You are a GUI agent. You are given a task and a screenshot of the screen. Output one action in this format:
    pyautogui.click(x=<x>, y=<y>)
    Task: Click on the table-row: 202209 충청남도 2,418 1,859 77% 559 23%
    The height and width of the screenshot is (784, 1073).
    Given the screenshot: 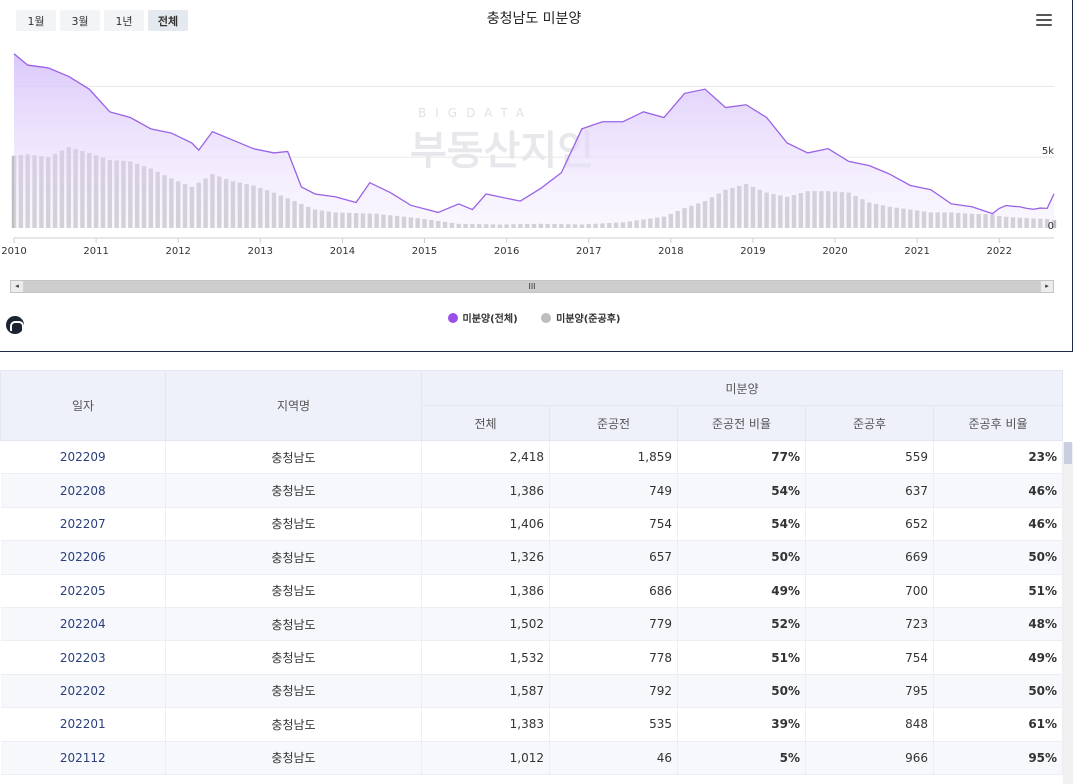 What is the action you would take?
    pyautogui.click(x=532, y=457)
    